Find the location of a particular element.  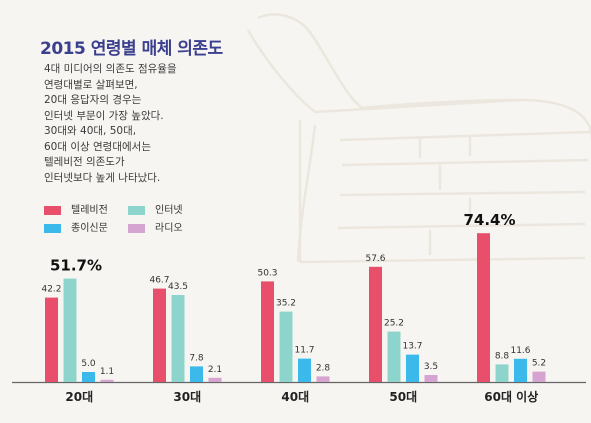

data-label: 46.7 is located at coordinates (159, 281).